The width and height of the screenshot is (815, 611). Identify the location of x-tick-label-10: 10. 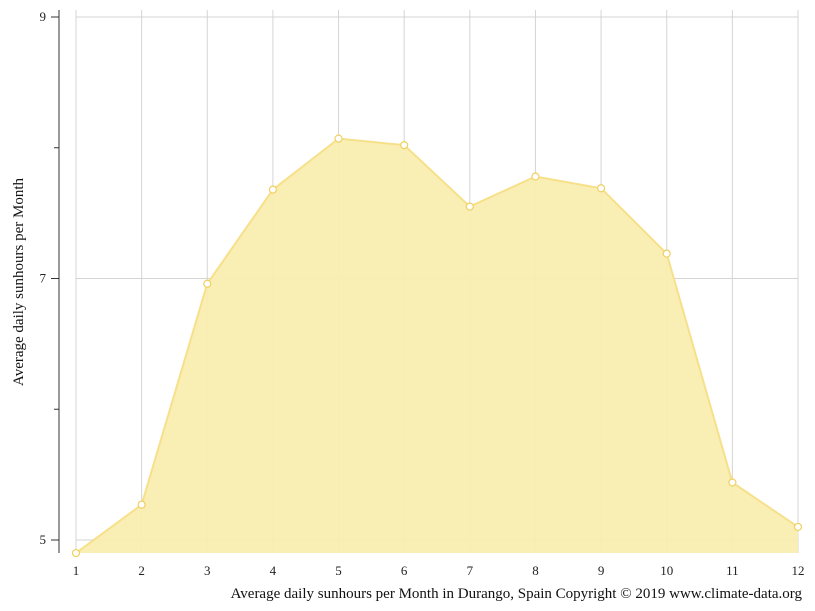
(666, 570).